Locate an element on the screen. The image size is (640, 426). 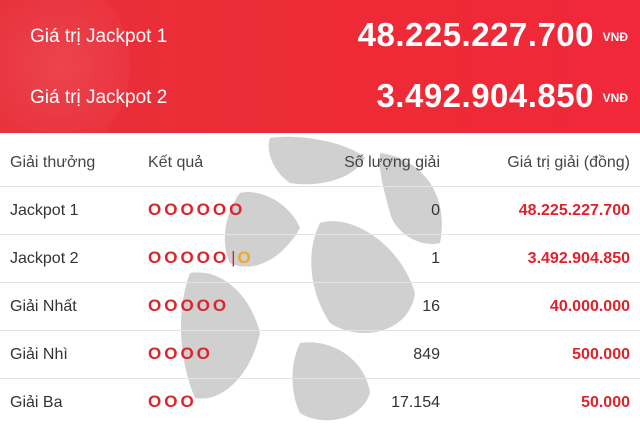
table-row: Jackpot 2 OOOOO | O 1 3.492.904.850 is located at coordinates (320, 259).